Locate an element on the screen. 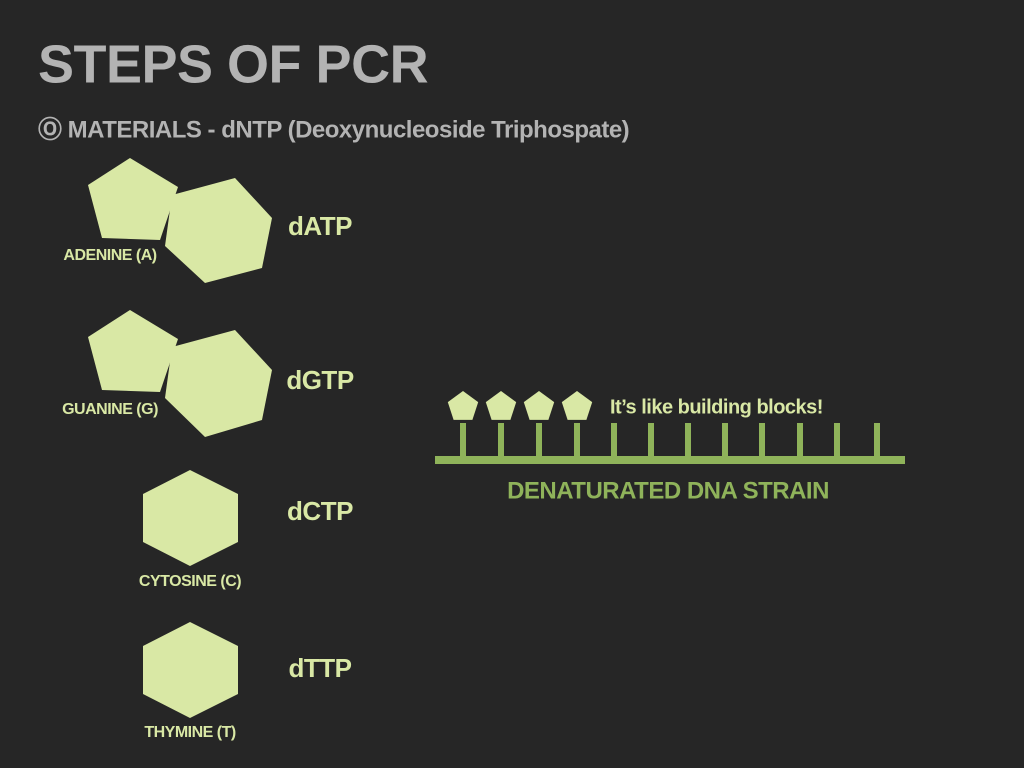 Image resolution: width=1024 pixels, height=768 pixels. backbone is located at coordinates (670, 460).